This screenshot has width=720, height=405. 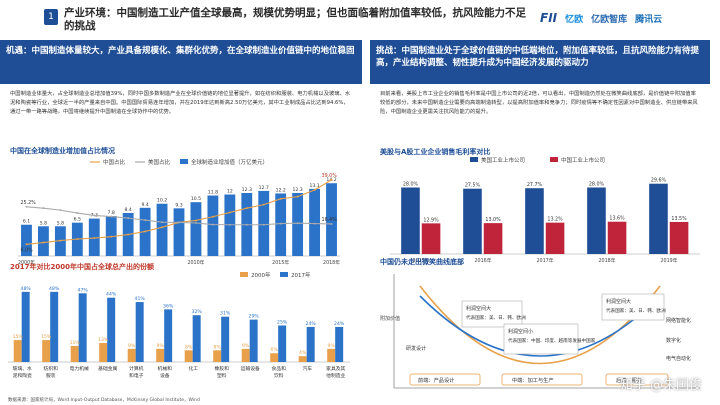 What do you see at coordinates (261, 275) in the screenshot?
I see `legend-2000-label: 2000年` at bounding box center [261, 275].